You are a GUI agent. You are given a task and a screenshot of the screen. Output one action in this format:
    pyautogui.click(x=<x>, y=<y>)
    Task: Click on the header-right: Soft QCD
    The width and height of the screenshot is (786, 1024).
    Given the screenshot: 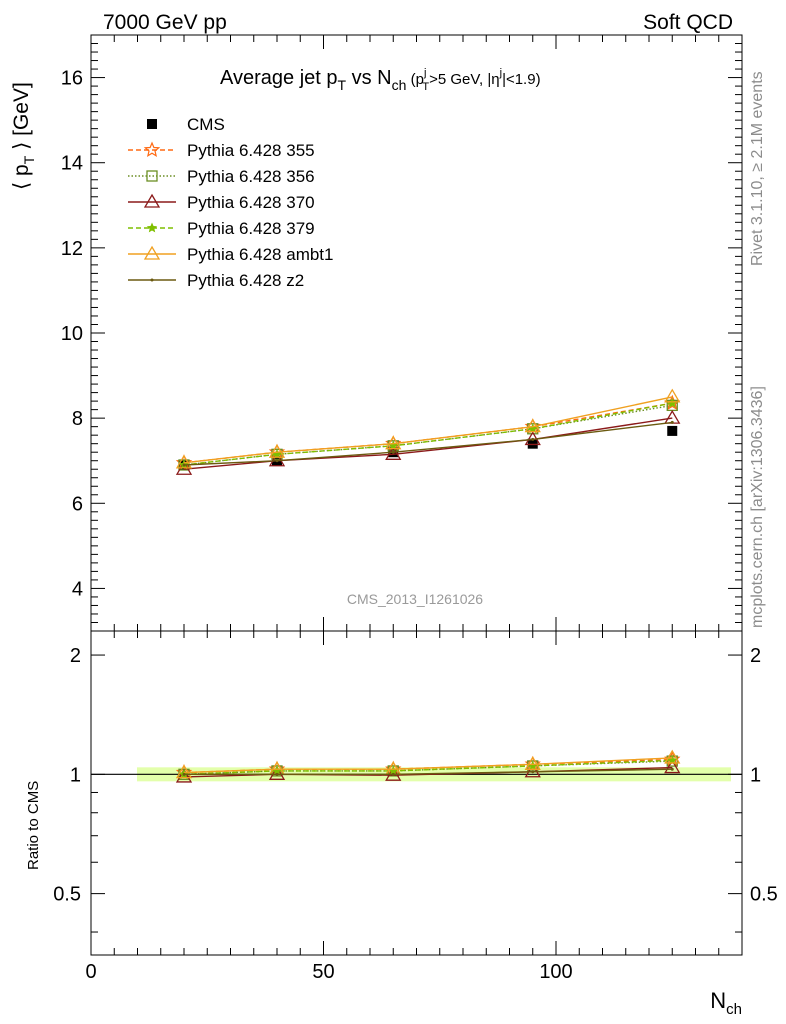 What is the action you would take?
    pyautogui.click(x=688, y=22)
    